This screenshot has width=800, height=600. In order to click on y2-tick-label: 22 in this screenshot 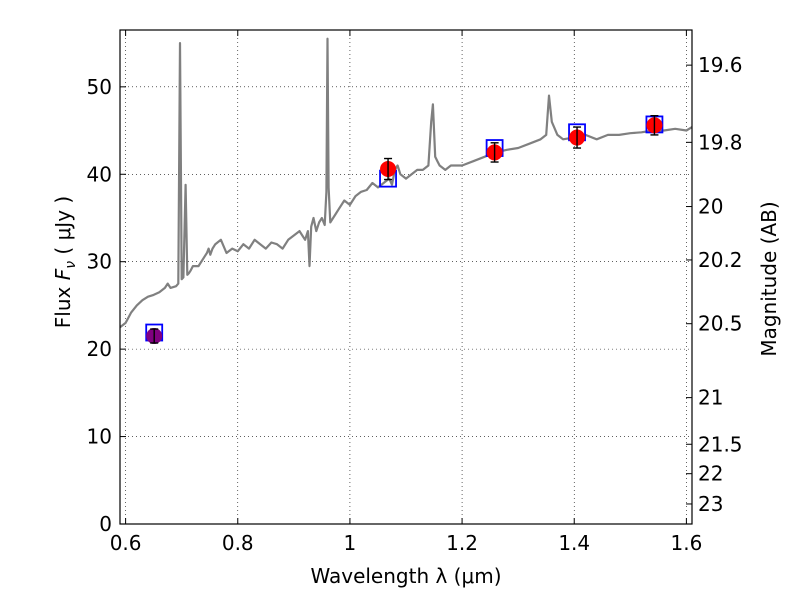, I will do `click(710, 474)`.